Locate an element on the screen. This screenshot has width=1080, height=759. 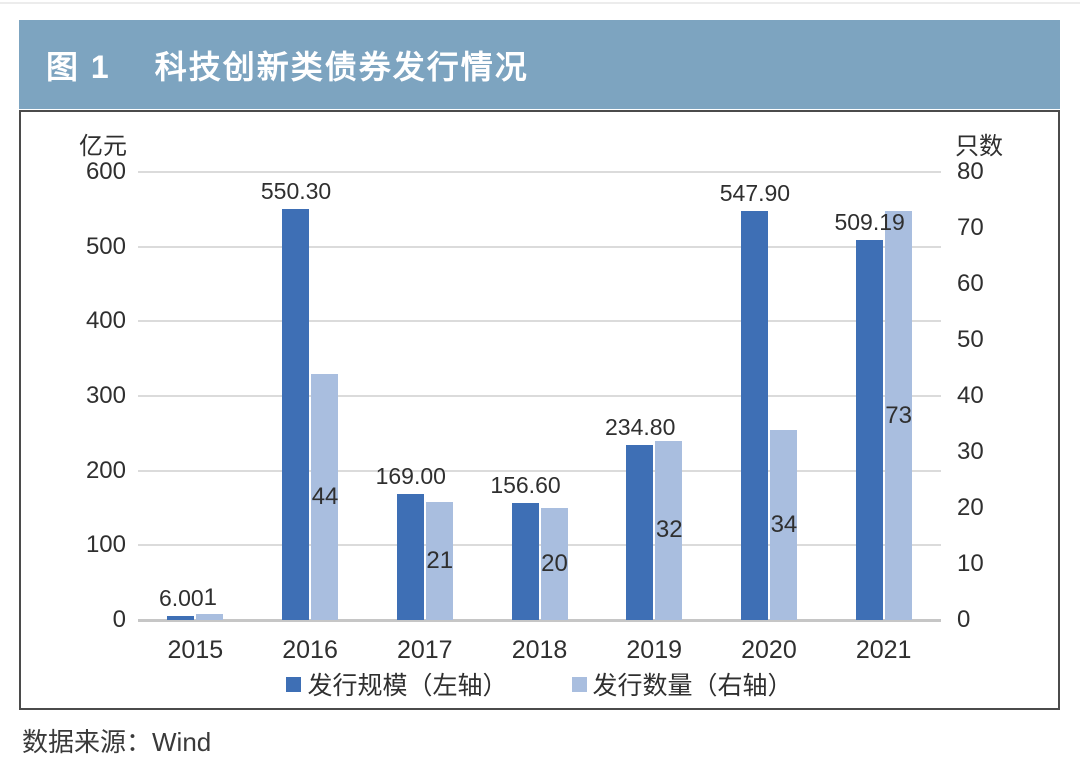
count-value-label: 73 is located at coordinates (898, 415).